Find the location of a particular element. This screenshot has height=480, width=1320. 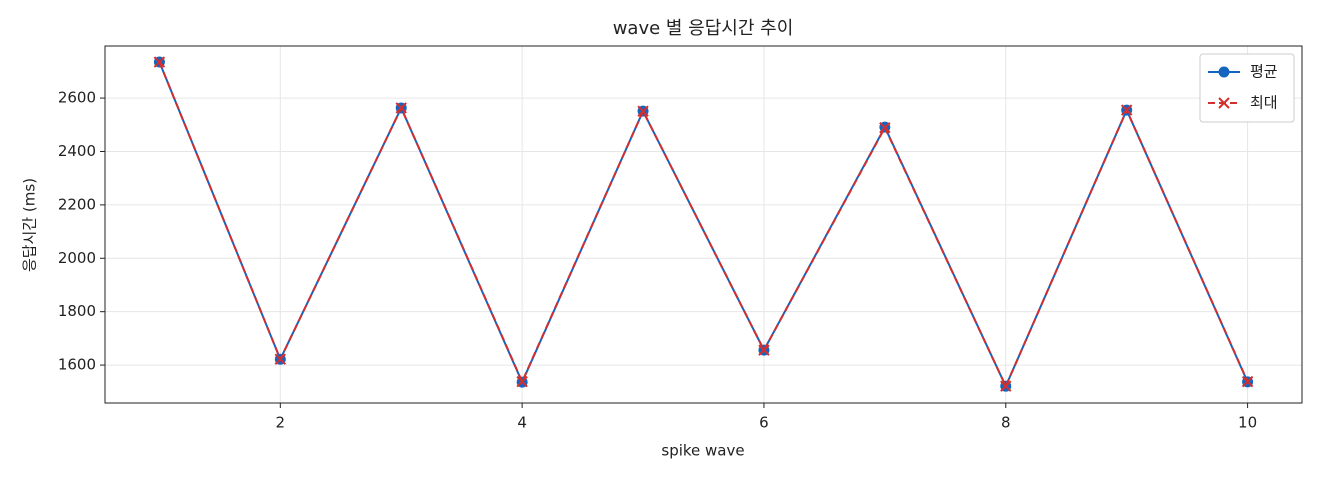

x-tick-label: 10 is located at coordinates (1247, 423).